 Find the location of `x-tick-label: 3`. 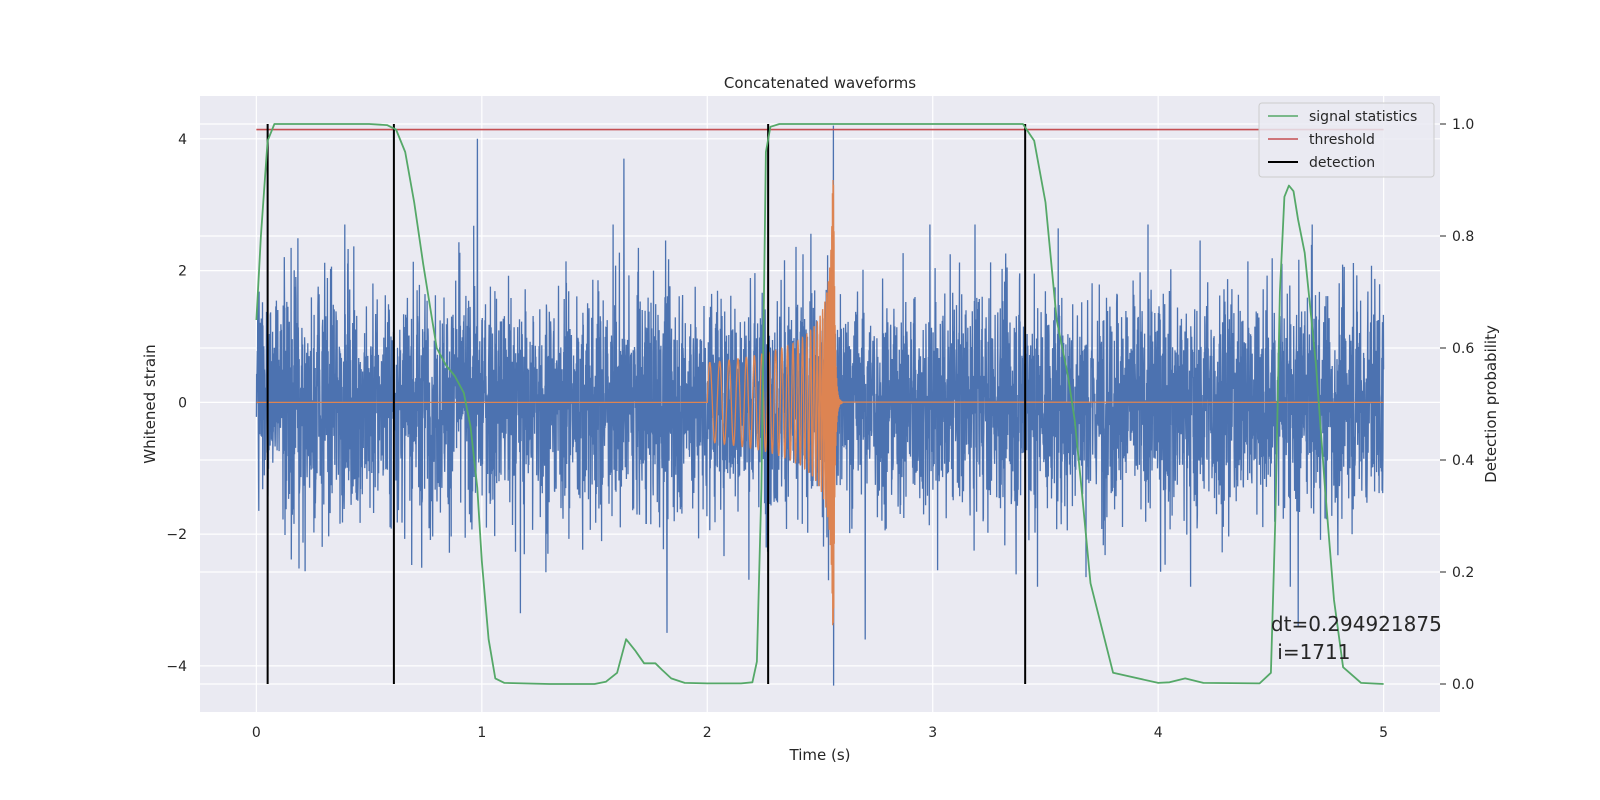

x-tick-label: 3 is located at coordinates (932, 733).